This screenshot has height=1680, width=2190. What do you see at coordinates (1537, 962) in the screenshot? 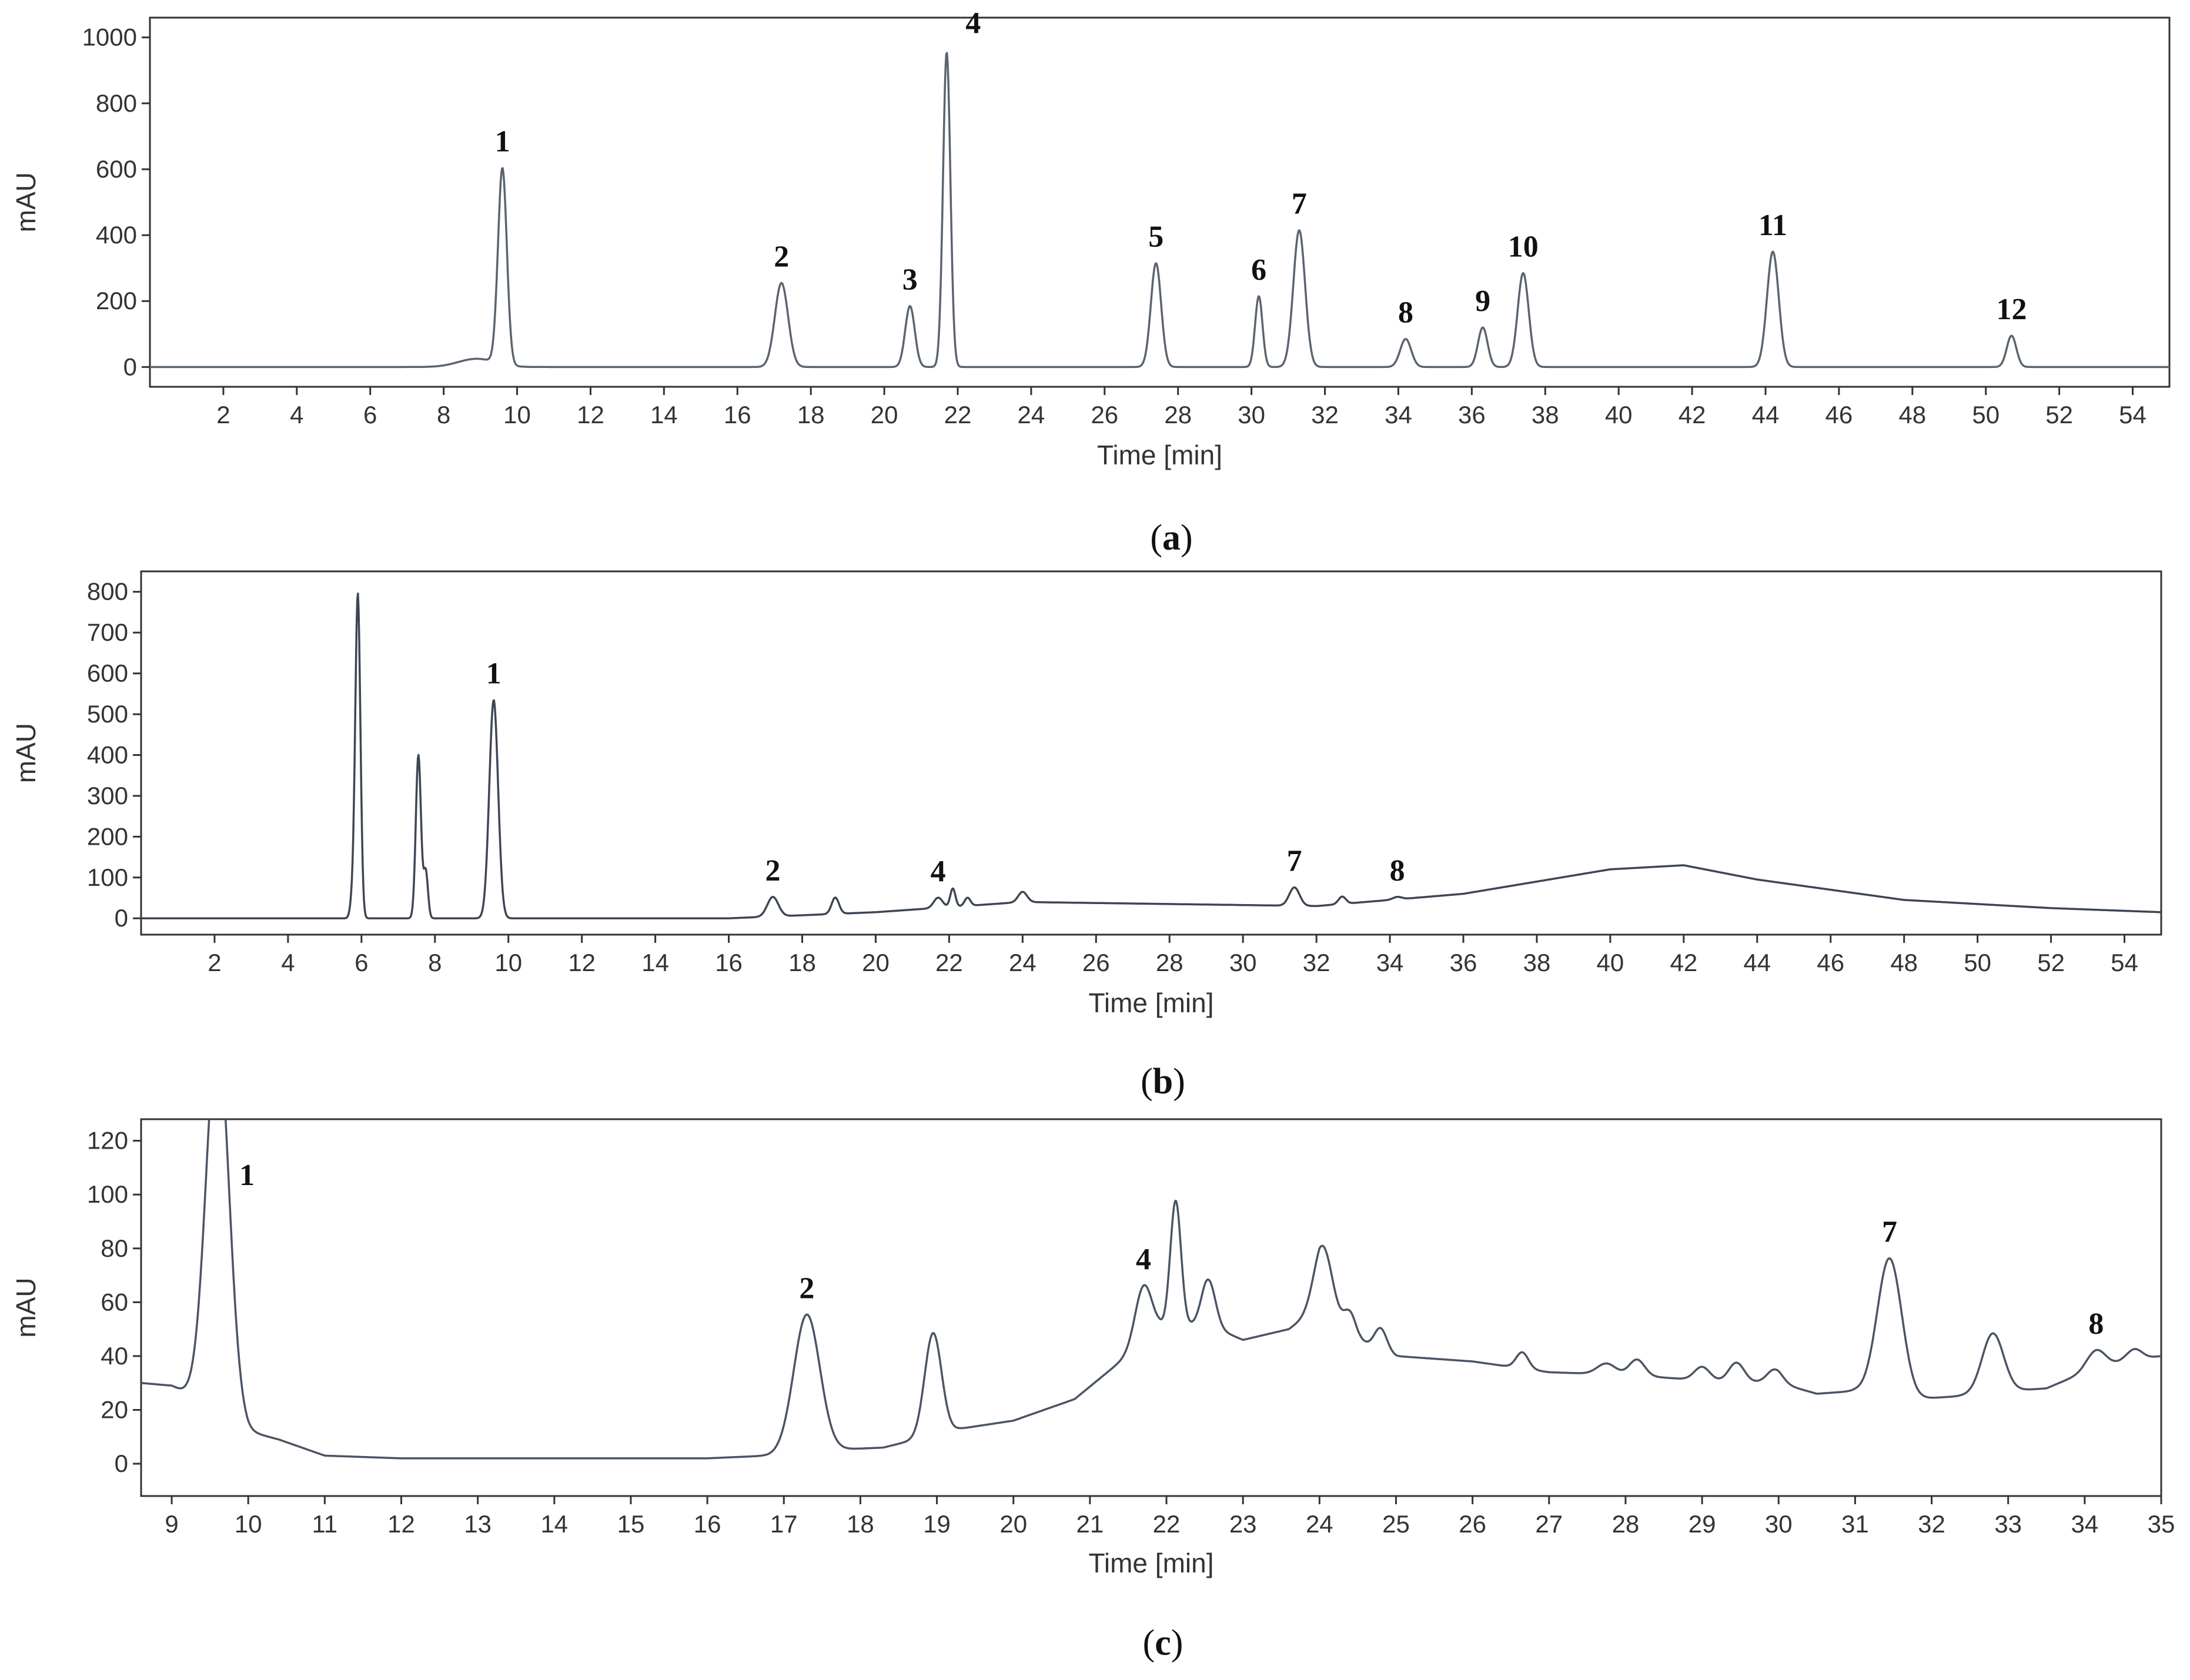
I see `x-tick-label: 38` at bounding box center [1537, 962].